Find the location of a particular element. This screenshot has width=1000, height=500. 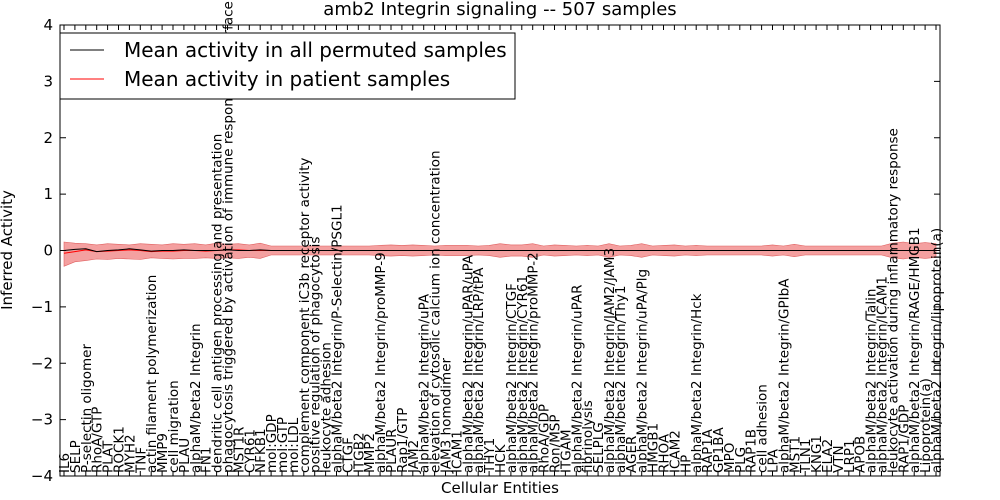

x-tick-label: AGER is located at coordinates (632, 454).